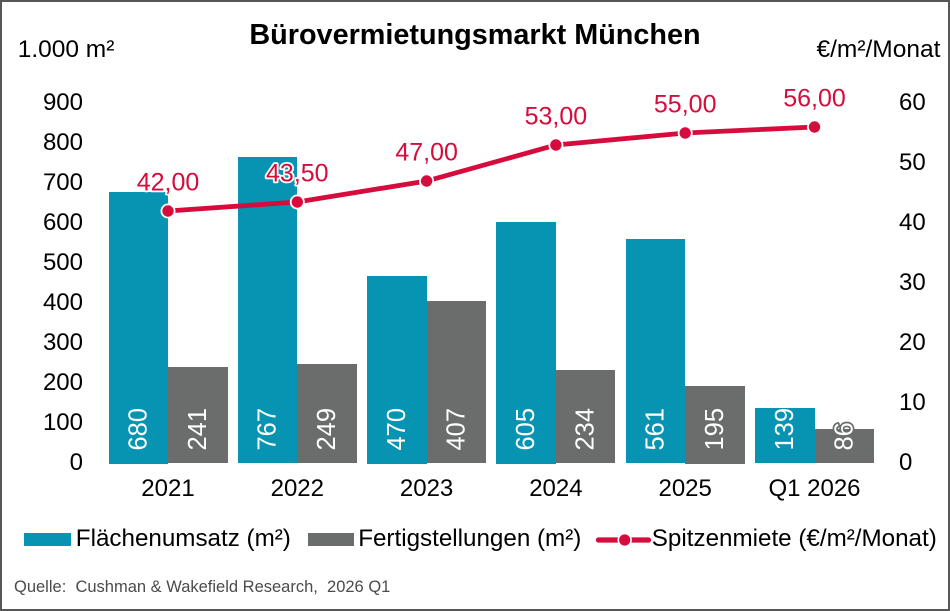  I want to click on svg-text: 53,00, so click(556, 117).